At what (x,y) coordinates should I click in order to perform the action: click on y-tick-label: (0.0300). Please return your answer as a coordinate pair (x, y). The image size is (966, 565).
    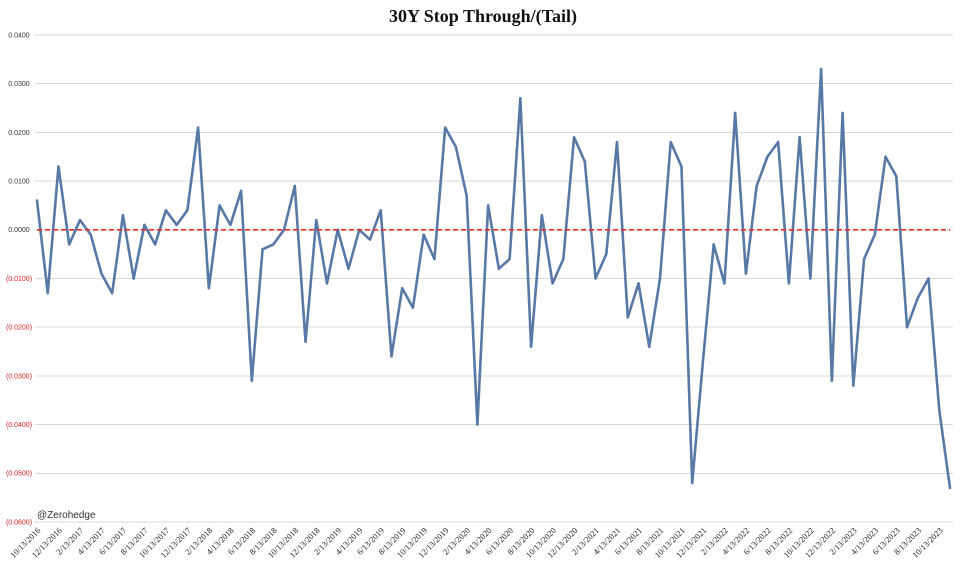
    Looking at the image, I should click on (19, 376).